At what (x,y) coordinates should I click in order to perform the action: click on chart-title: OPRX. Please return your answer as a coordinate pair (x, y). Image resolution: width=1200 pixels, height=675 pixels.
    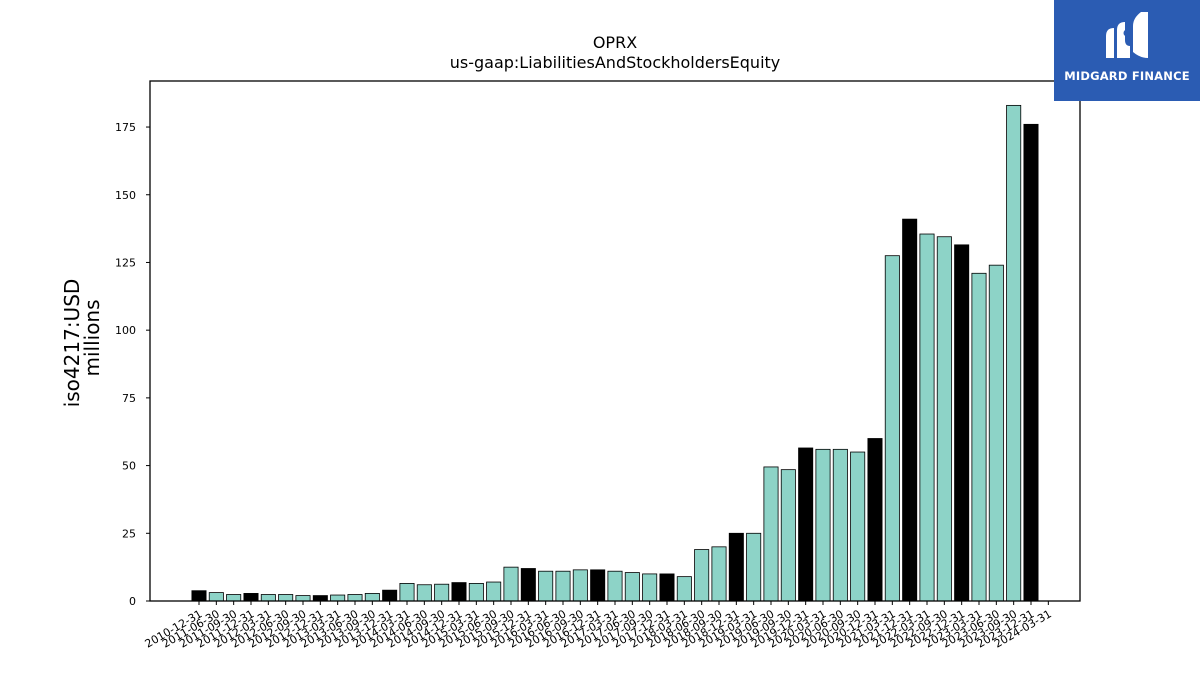
    Looking at the image, I should click on (615, 42).